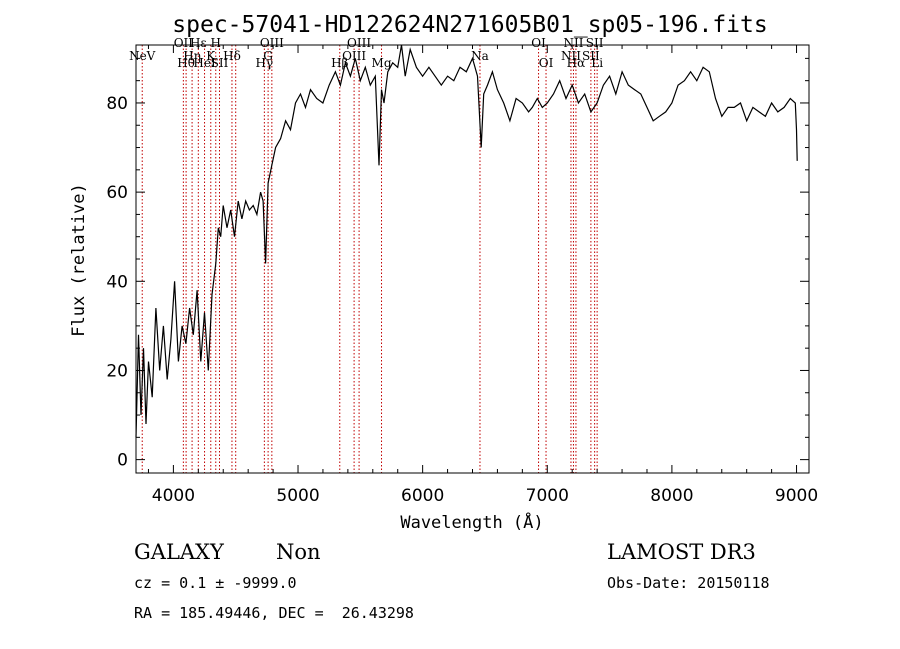  Describe the element at coordinates (117, 104) in the screenshot. I see `y-tick-label: 80` at that location.